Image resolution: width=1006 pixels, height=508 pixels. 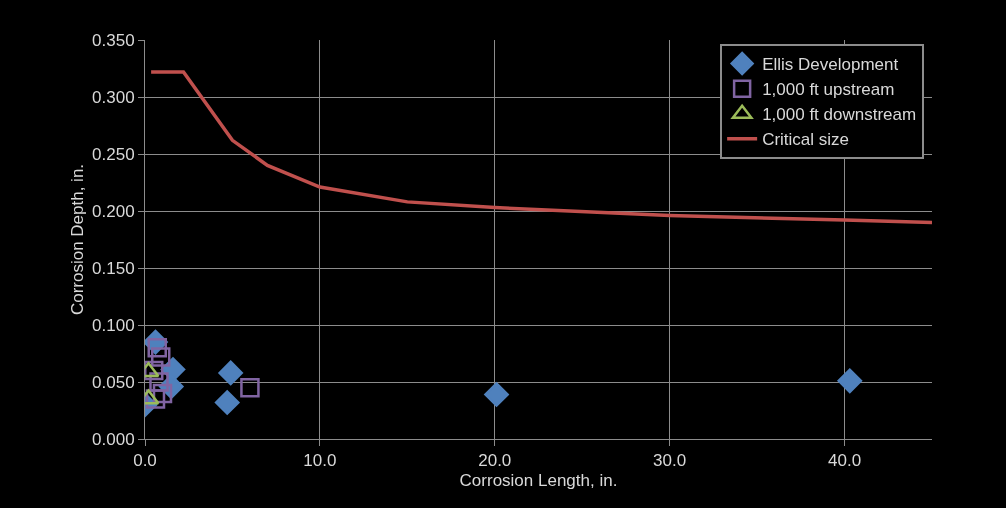 I want to click on legend-label: Ellis Development, so click(x=830, y=65).